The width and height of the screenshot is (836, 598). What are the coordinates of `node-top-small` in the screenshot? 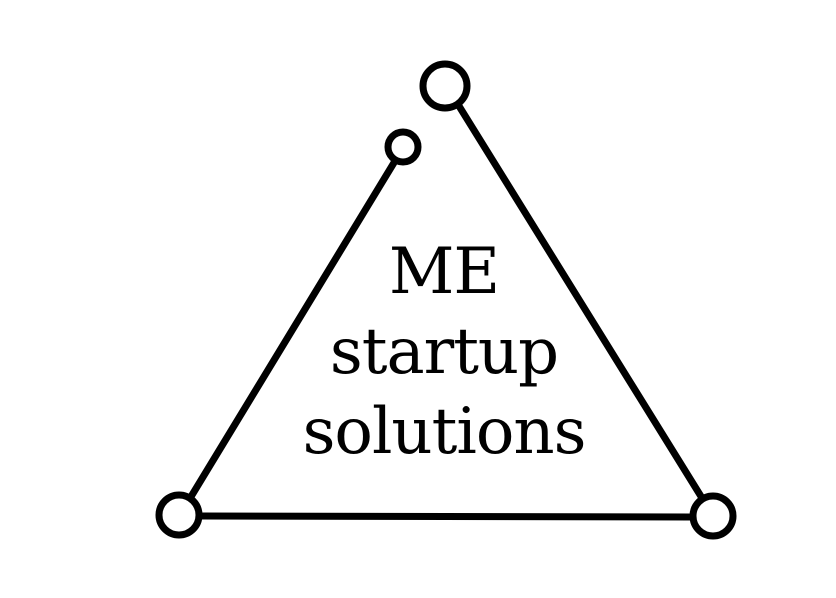 It's located at (403, 147).